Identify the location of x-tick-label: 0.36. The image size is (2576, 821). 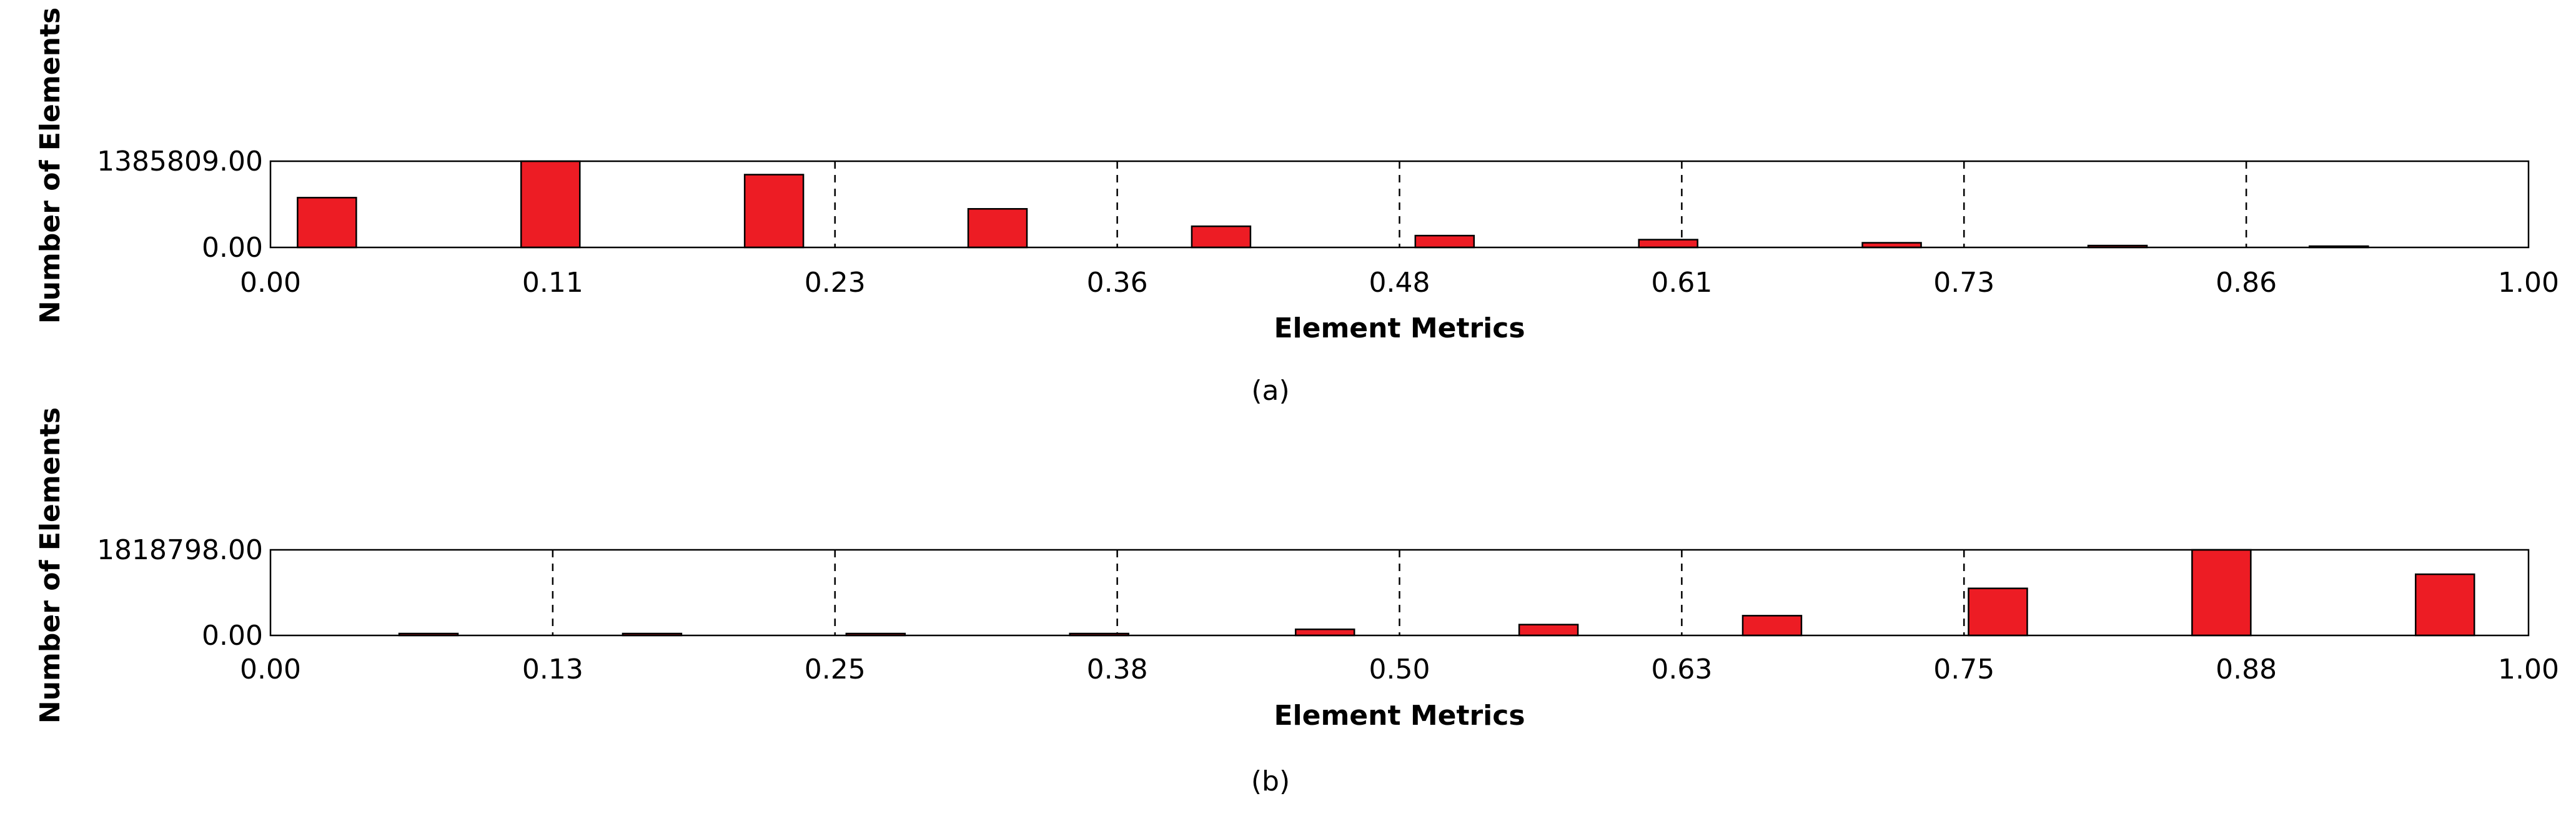
(1117, 283).